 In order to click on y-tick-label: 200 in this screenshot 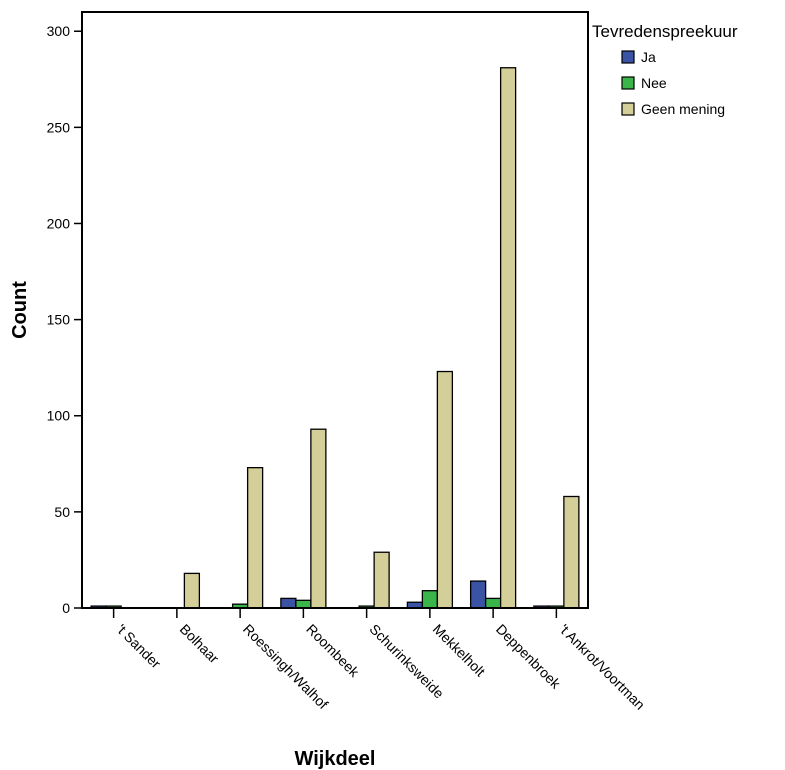, I will do `click(59, 223)`.